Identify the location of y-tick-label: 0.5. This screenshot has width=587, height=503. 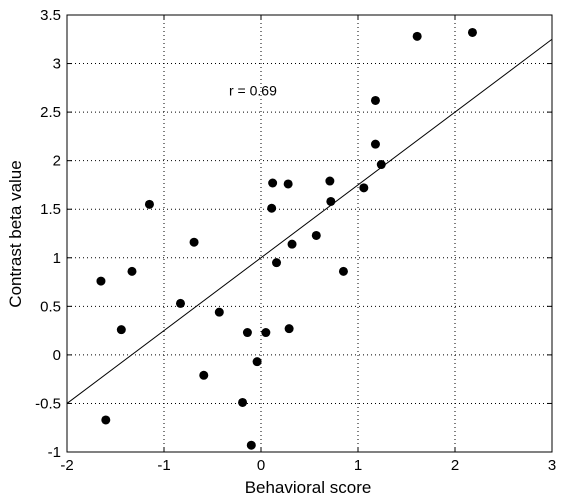
(50, 306).